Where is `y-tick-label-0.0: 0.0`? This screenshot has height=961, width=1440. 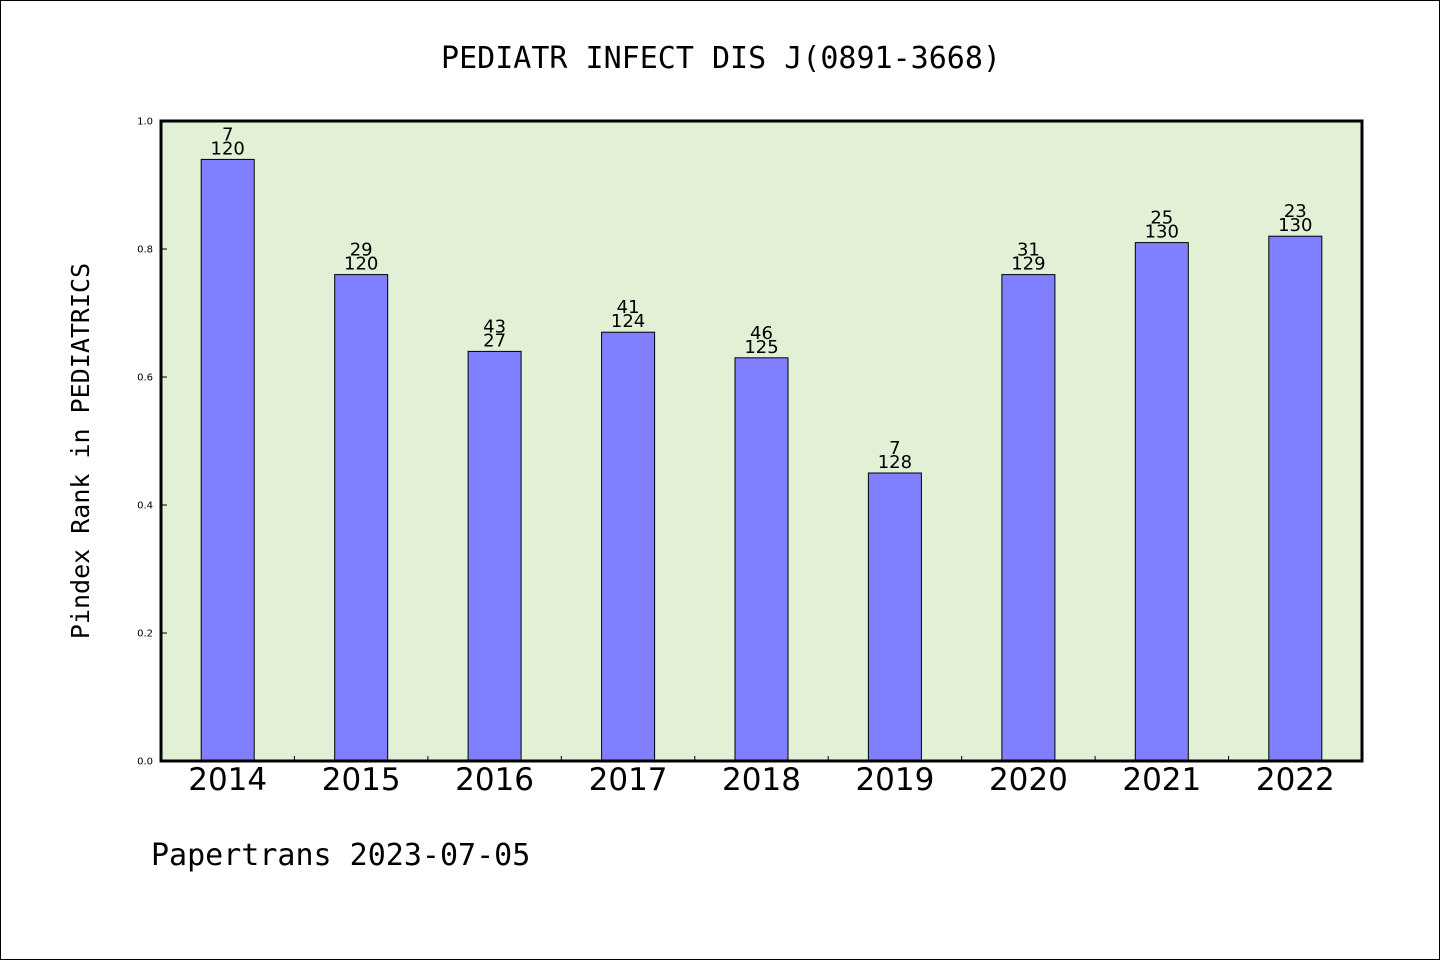
y-tick-label-0.0: 0.0 is located at coordinates (145, 762).